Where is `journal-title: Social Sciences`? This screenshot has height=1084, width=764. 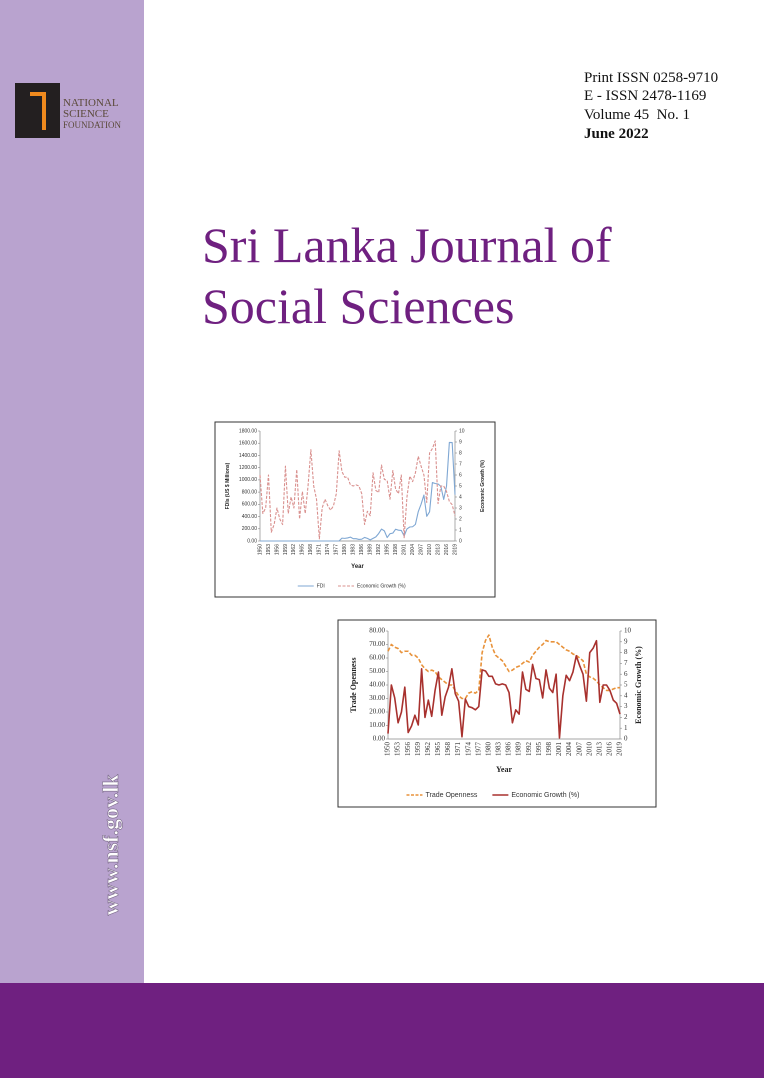 journal-title: Social Sciences is located at coordinates (358, 306).